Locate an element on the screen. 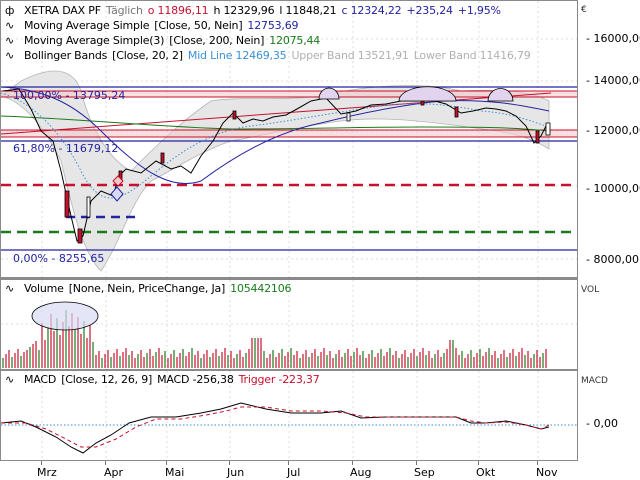  price-tick-8000: 8000,00 is located at coordinates (612, 259).